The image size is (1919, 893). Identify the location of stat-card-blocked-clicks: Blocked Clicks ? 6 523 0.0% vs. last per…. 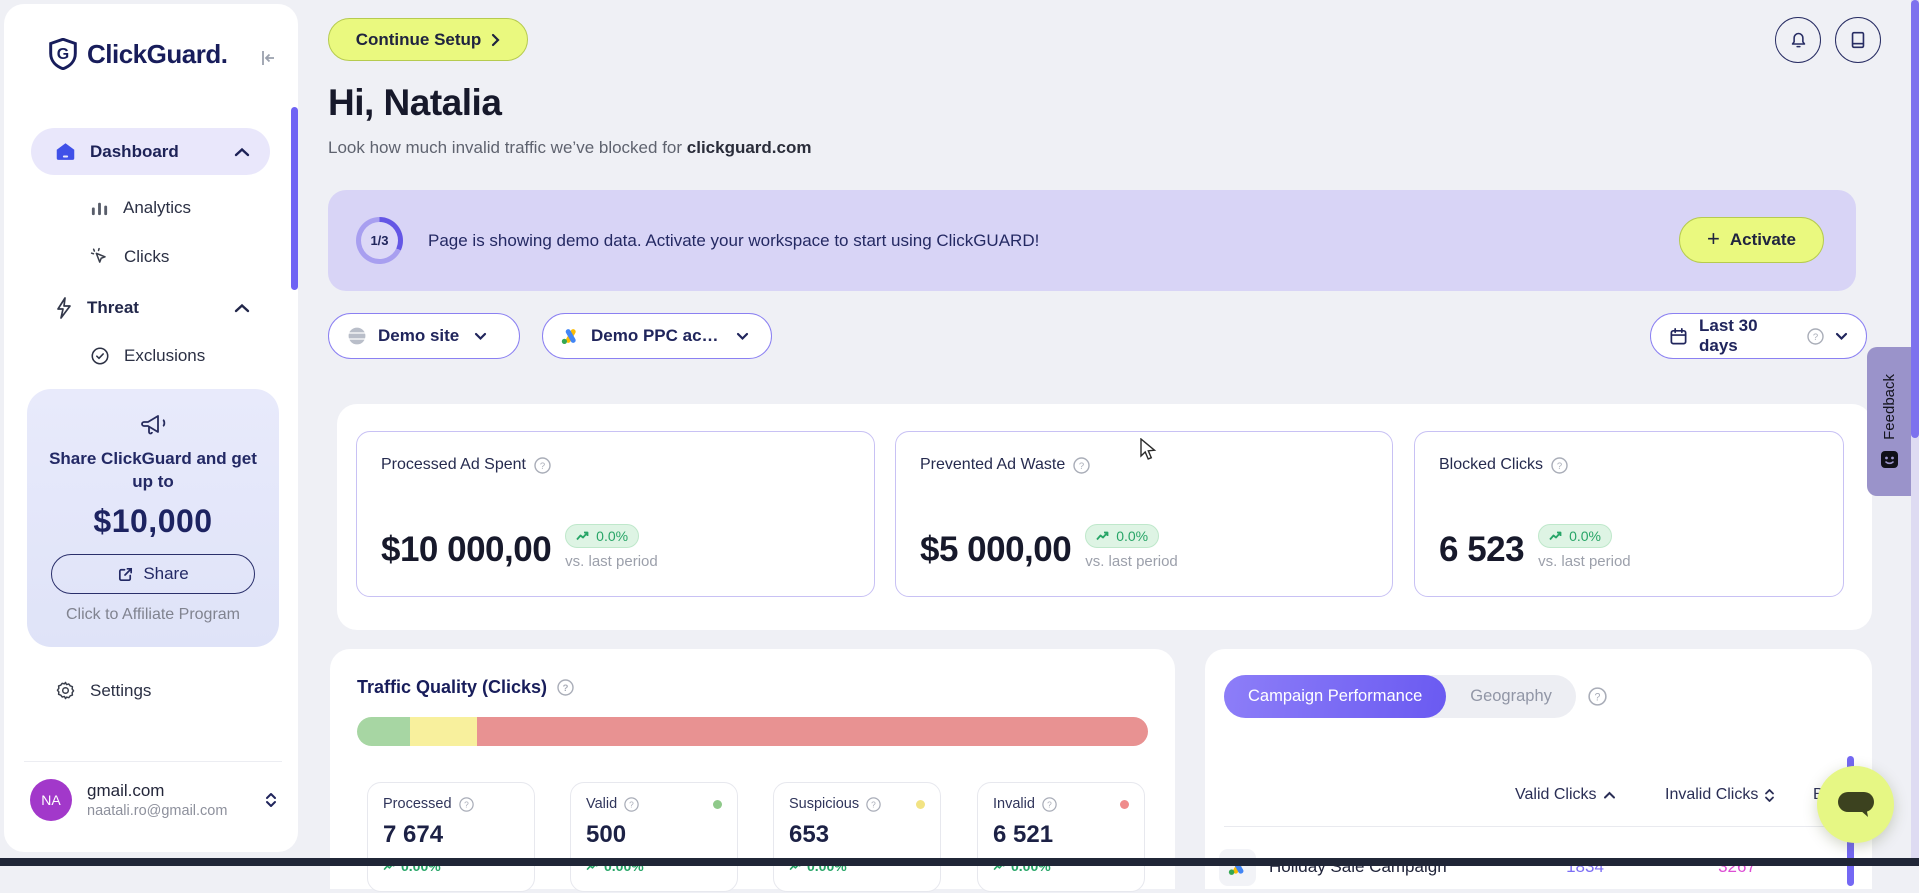
(1629, 514).